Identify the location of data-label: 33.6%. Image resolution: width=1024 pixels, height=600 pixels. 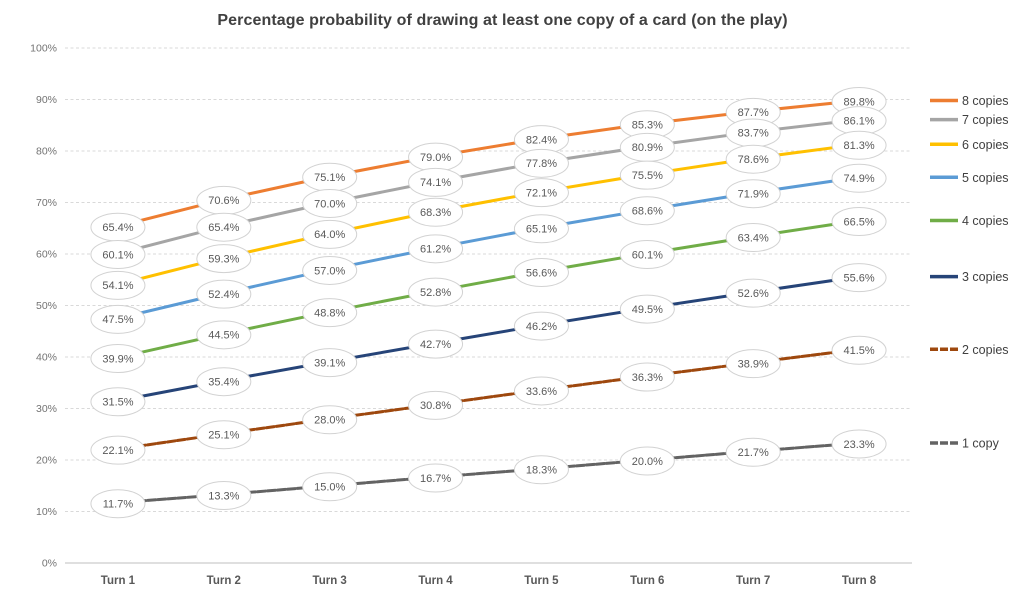
(541, 392).